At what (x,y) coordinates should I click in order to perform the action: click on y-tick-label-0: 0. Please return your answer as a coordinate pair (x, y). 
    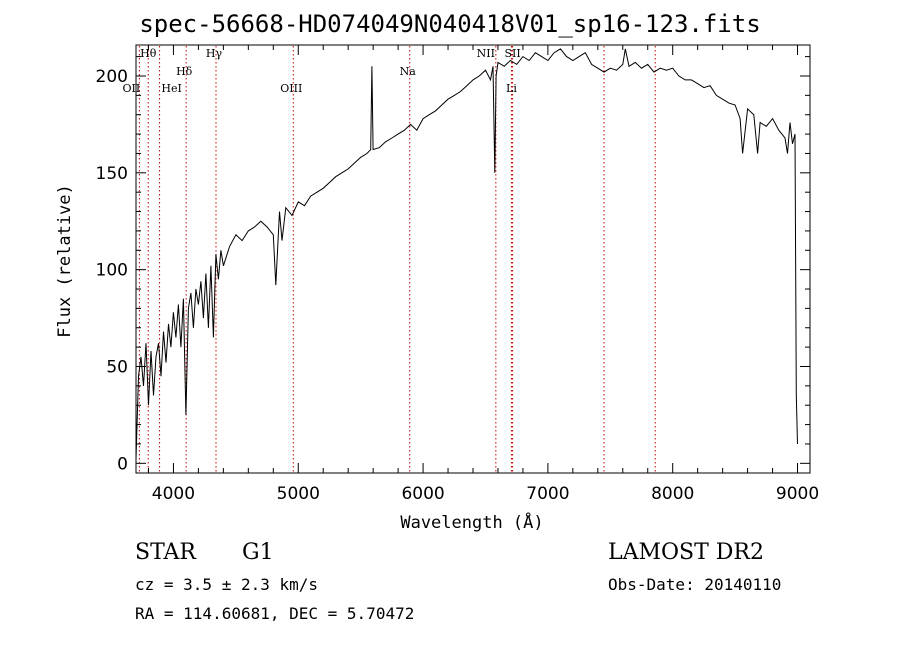
    Looking at the image, I should click on (122, 464).